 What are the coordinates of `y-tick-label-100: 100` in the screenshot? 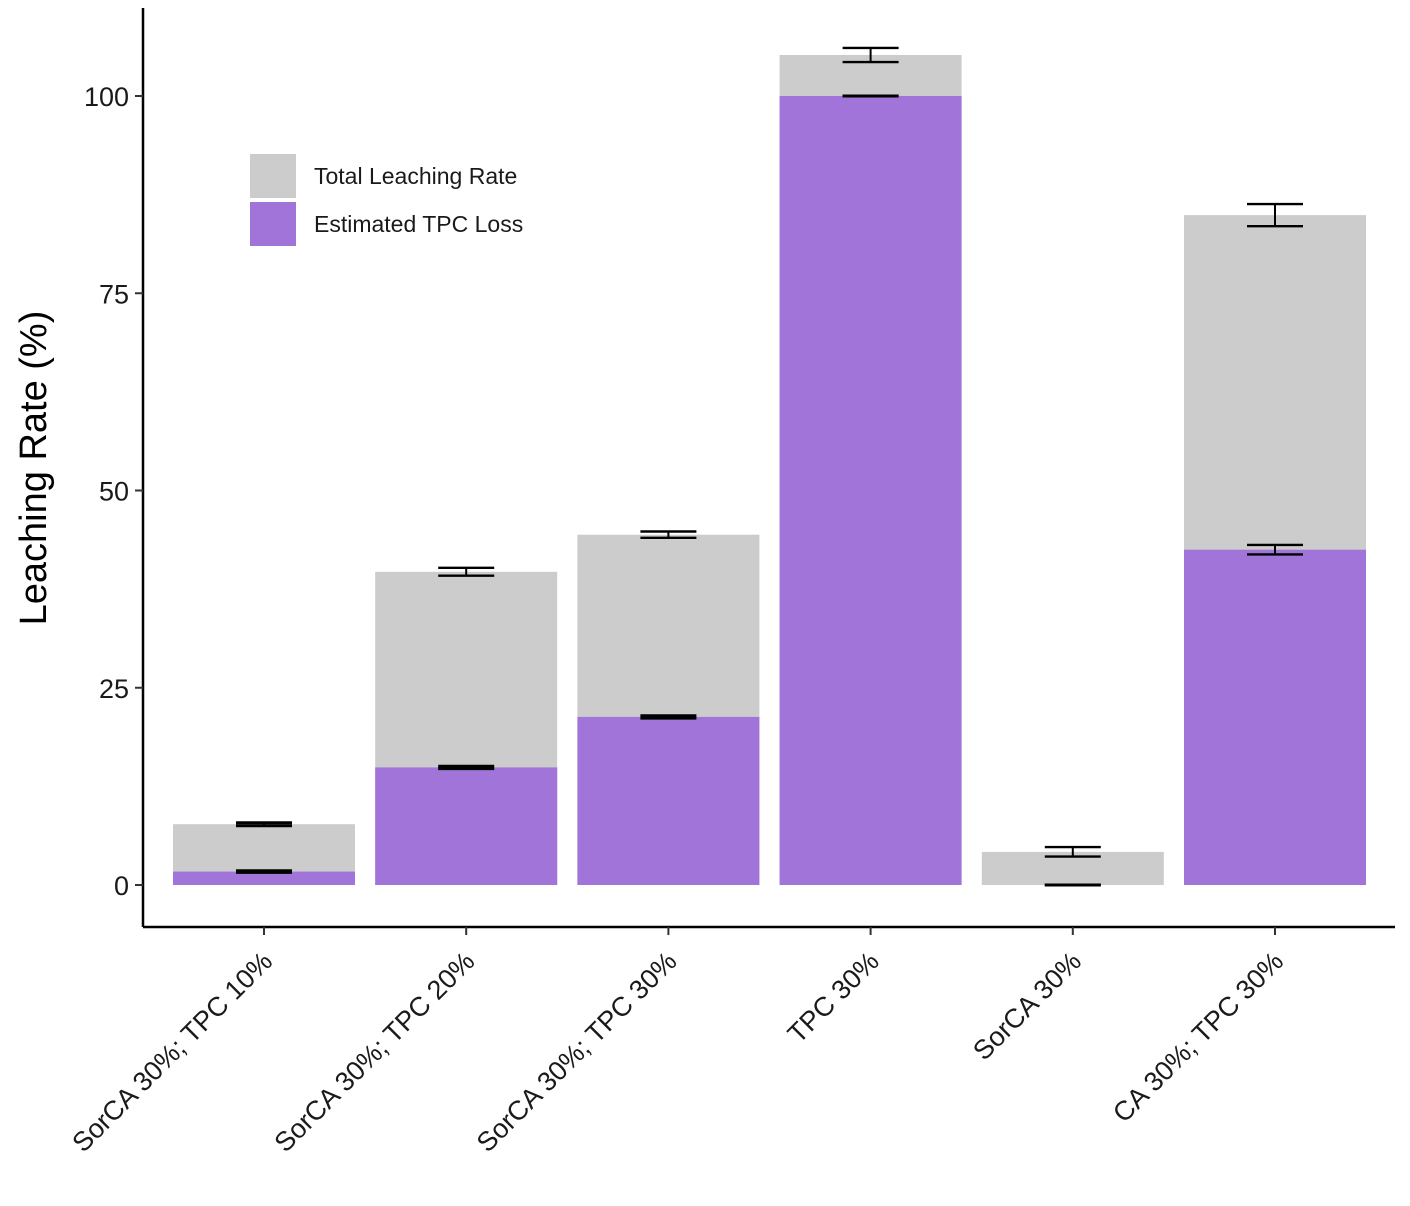 It's located at (106, 97).